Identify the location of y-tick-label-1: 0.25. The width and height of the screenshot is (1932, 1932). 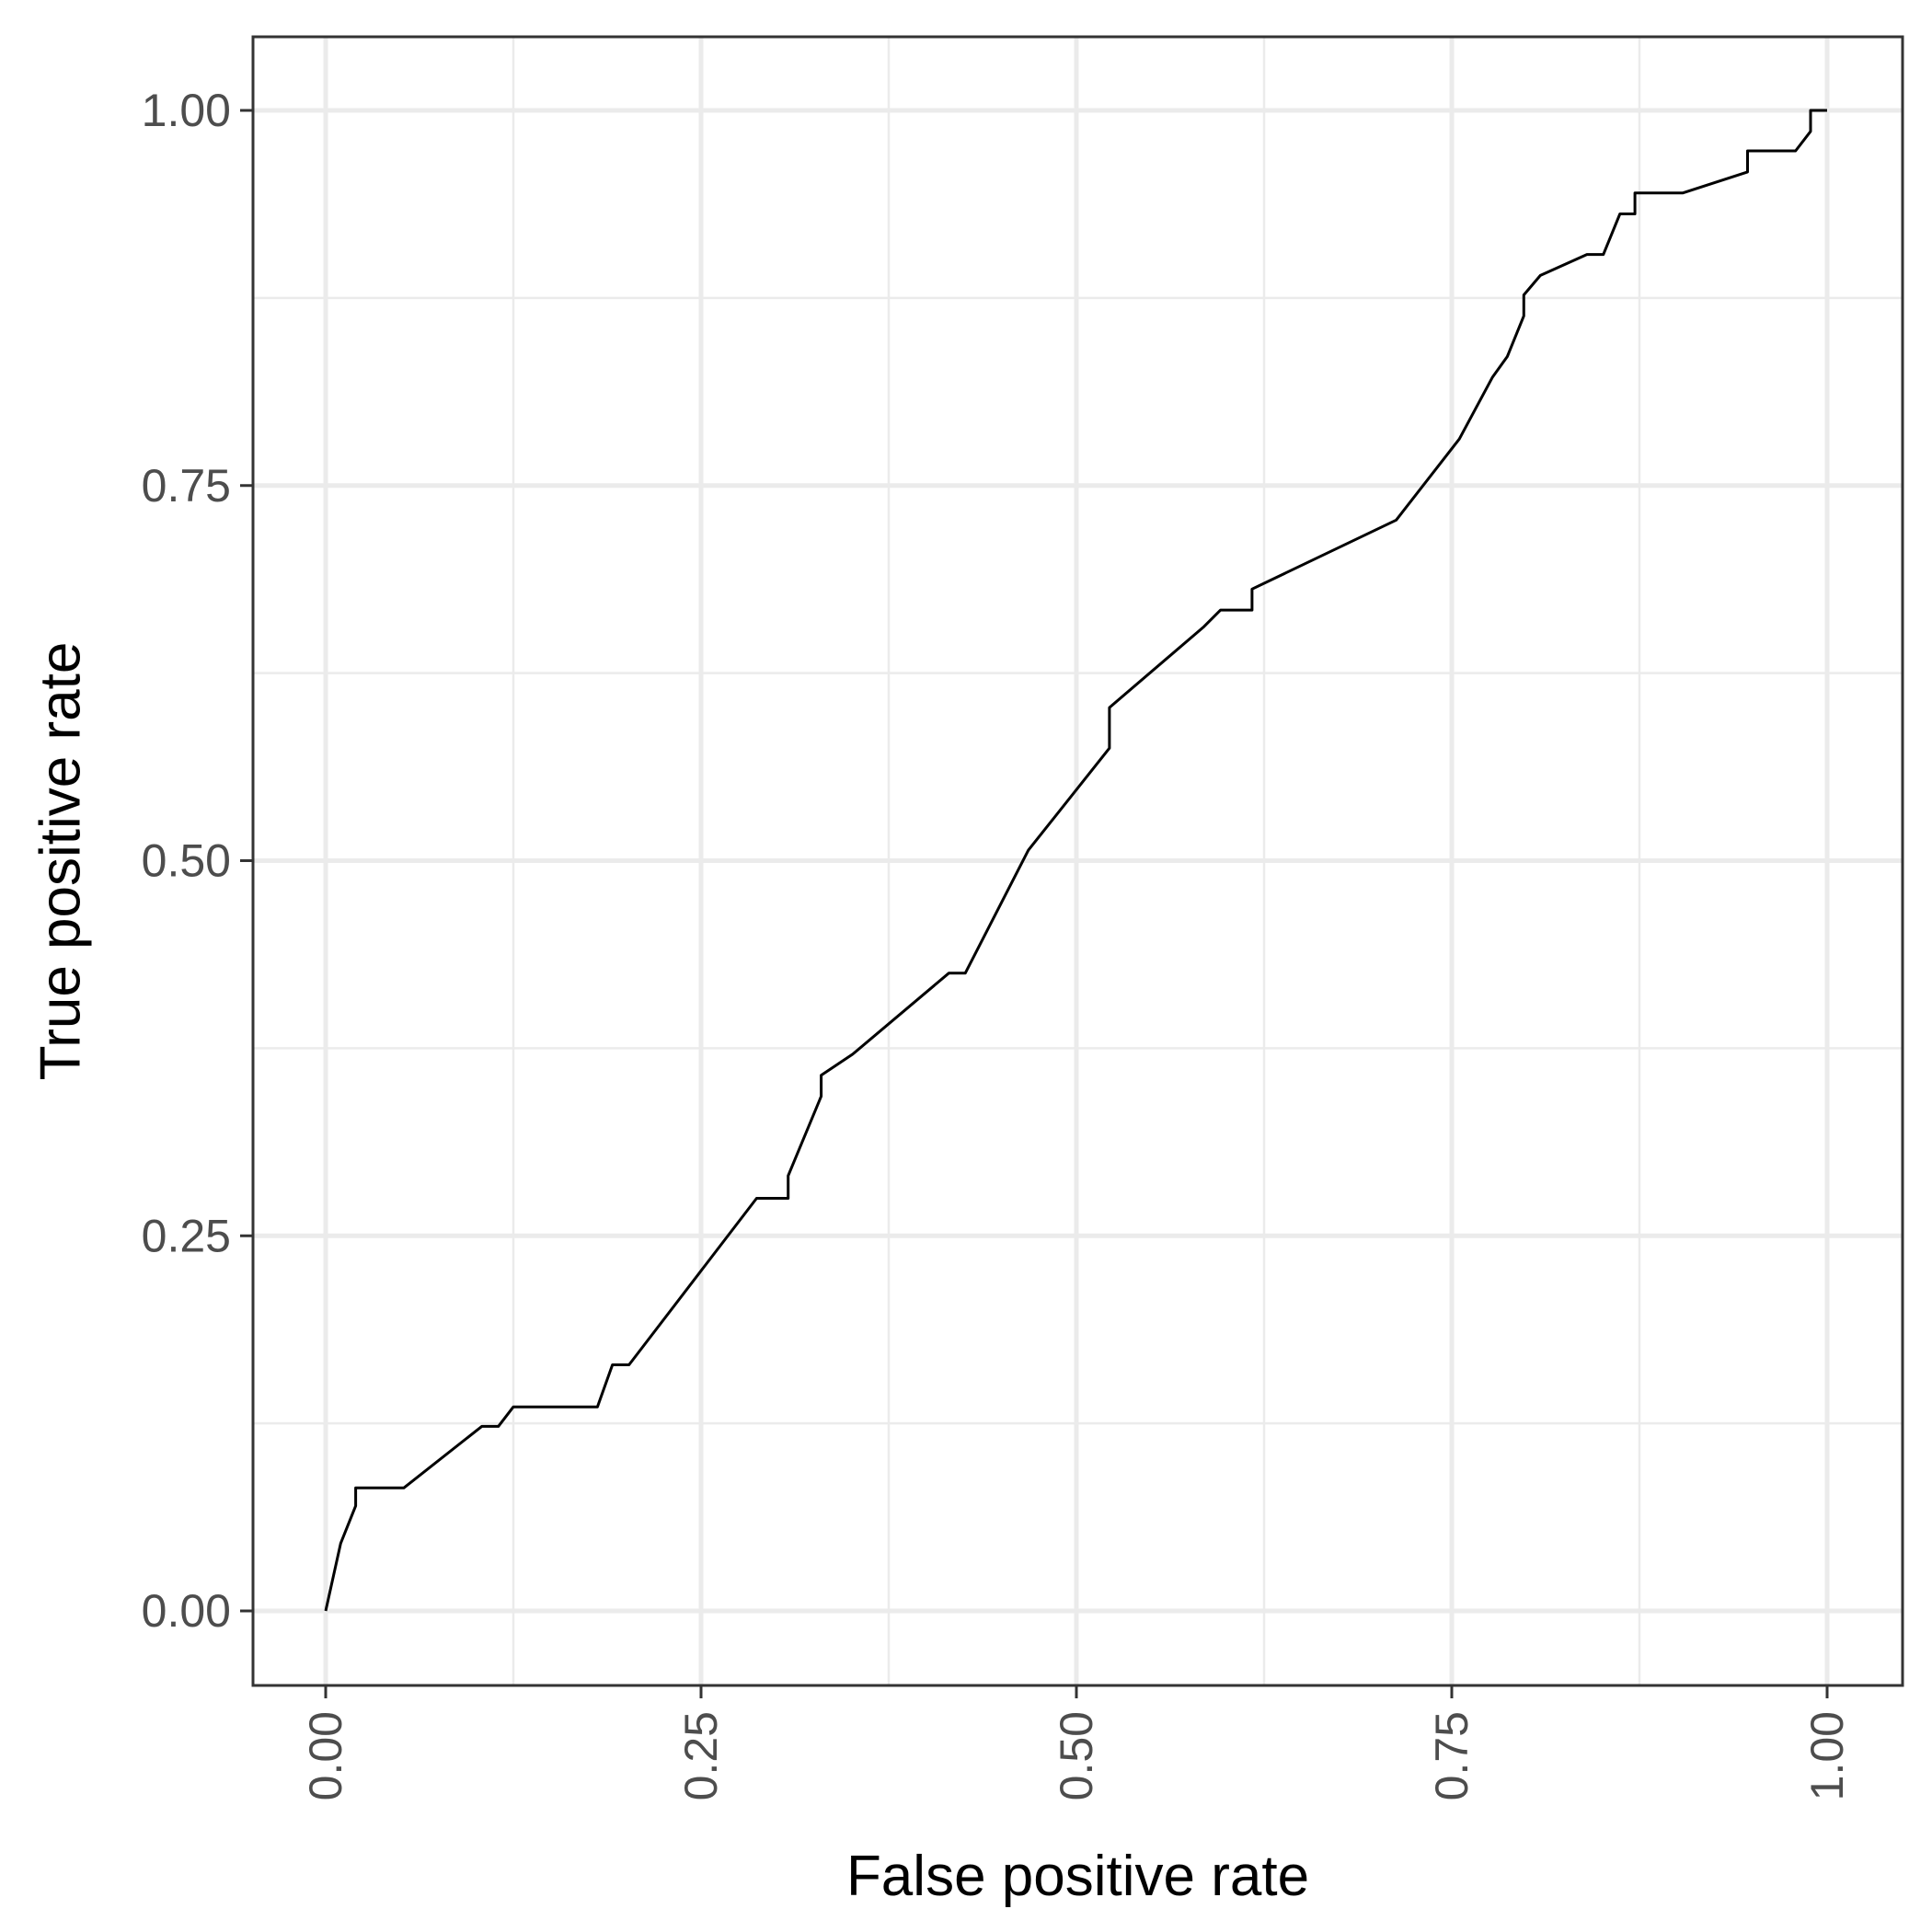
(186, 1235).